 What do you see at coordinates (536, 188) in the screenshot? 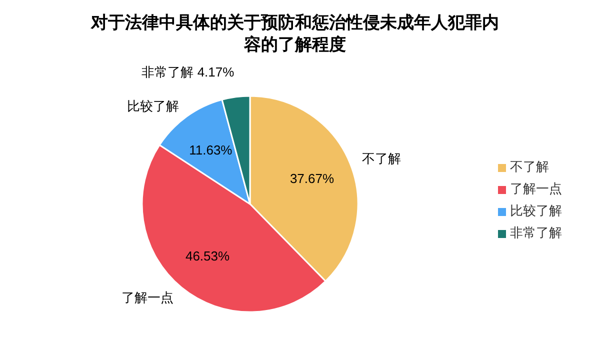
I see `legend-label: 了解一点` at bounding box center [536, 188].